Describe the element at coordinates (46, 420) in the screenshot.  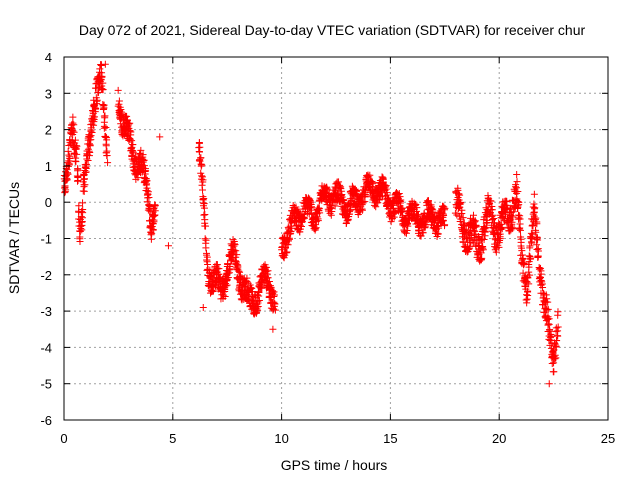
I see `y-tick-label: -6` at that location.